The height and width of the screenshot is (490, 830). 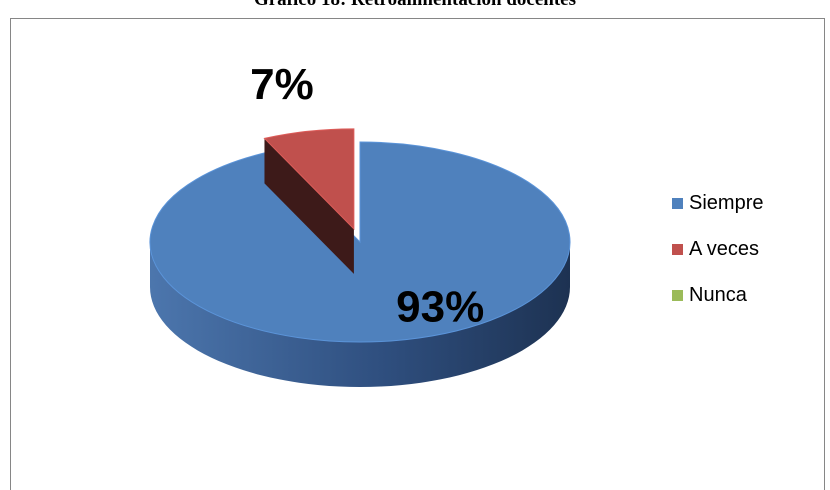 What do you see at coordinates (360, 314) in the screenshot?
I see `pie-slice-side-siempre` at bounding box center [360, 314].